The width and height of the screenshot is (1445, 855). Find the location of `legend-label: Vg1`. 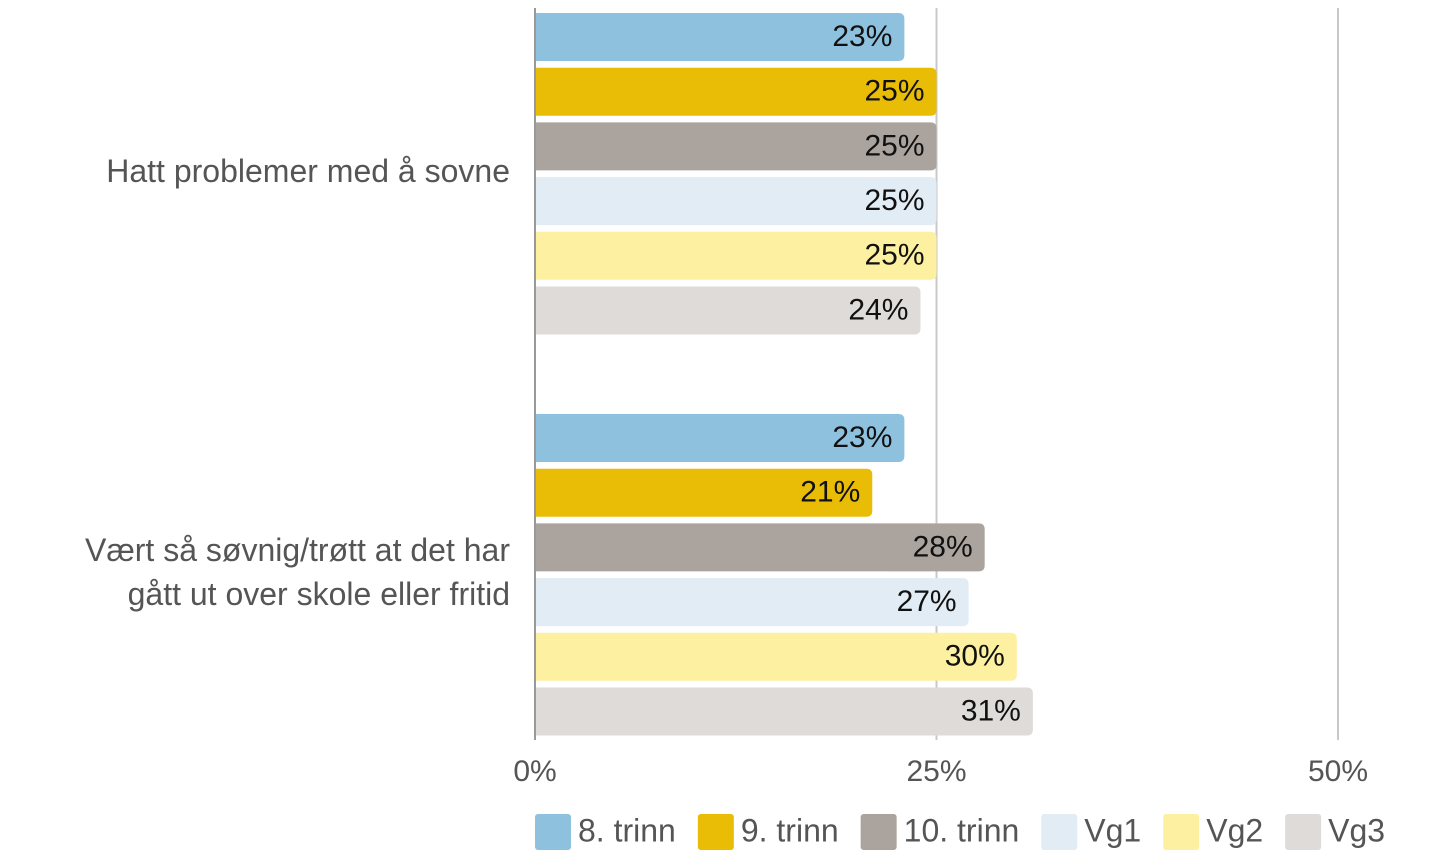

legend-label: Vg1 is located at coordinates (1112, 830).